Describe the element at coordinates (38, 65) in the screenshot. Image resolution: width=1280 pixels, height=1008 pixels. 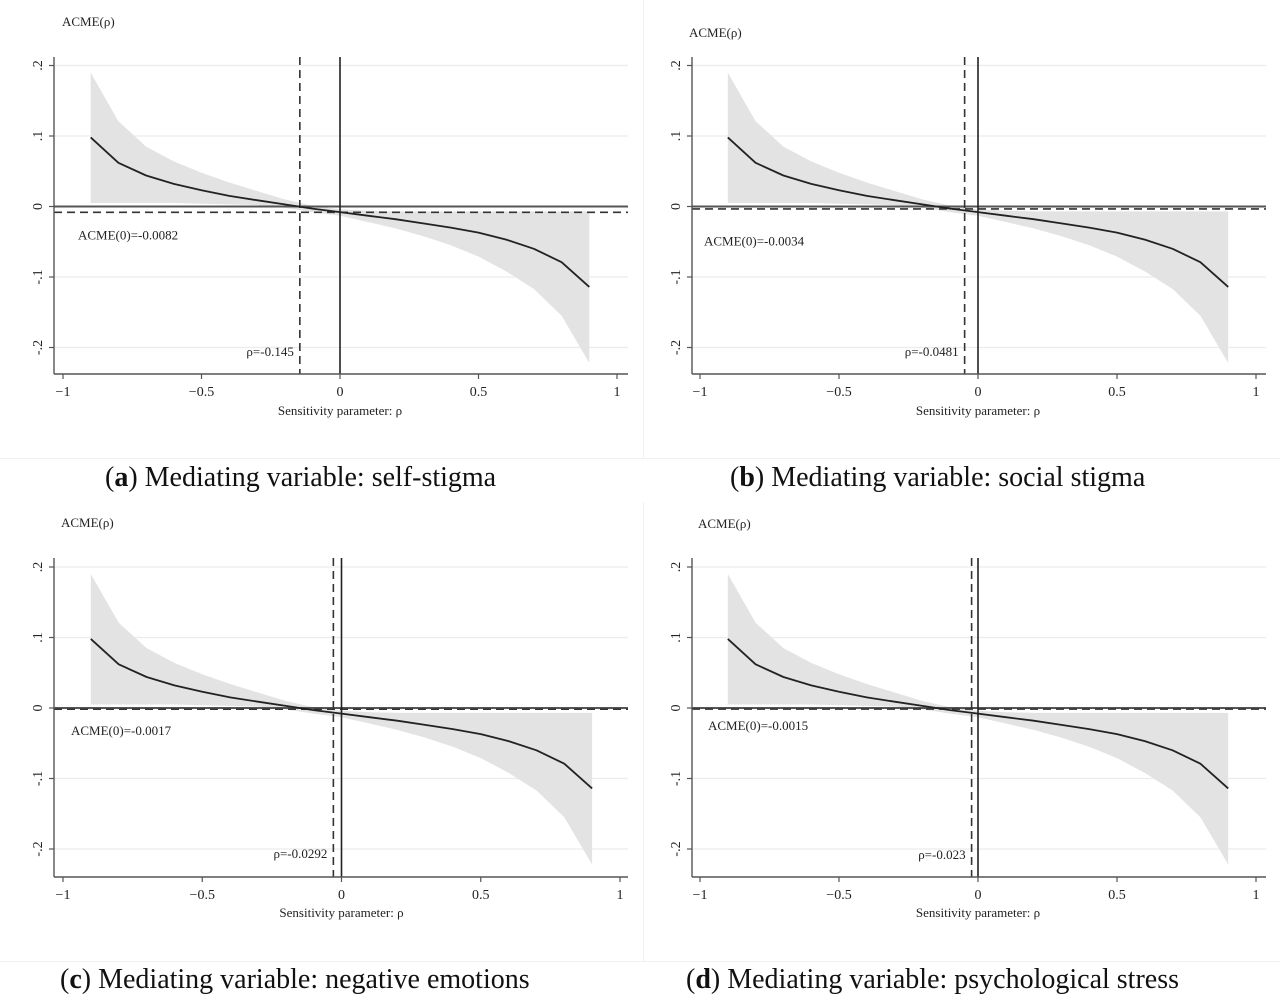
I see `panel-a-y-tick-label: .2` at that location.